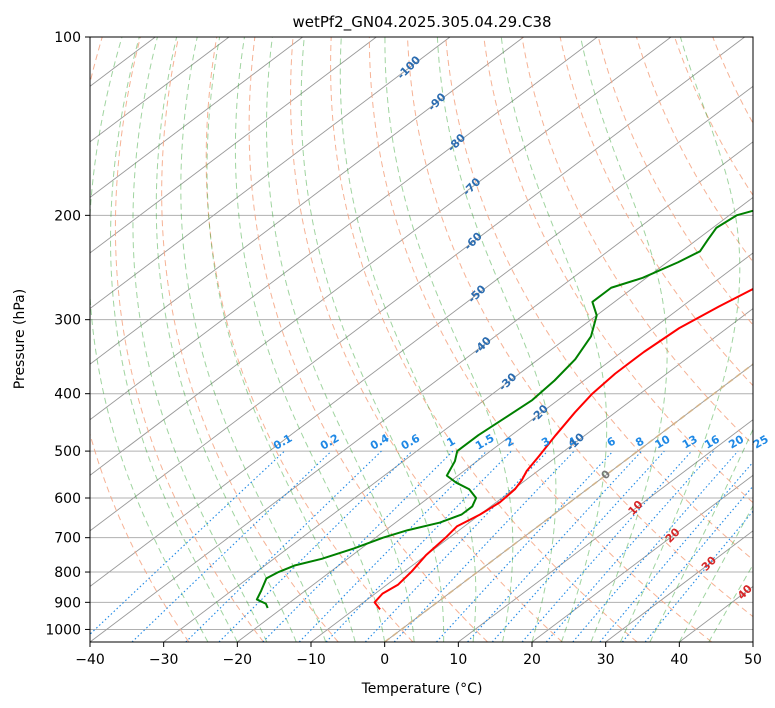 Image resolution: width=775 pixels, height=708 pixels. What do you see at coordinates (458, 660) in the screenshot?
I see `x-tick-label: 10` at bounding box center [458, 660].